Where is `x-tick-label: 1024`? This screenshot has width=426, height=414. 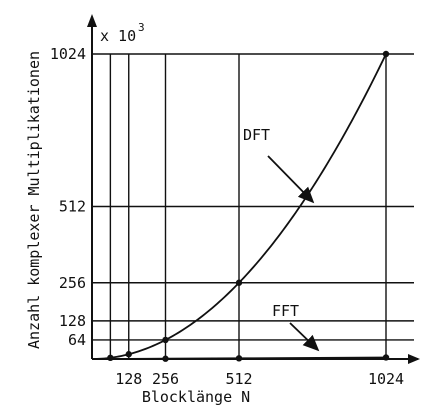 x-tick-label: 1024 is located at coordinates (386, 379).